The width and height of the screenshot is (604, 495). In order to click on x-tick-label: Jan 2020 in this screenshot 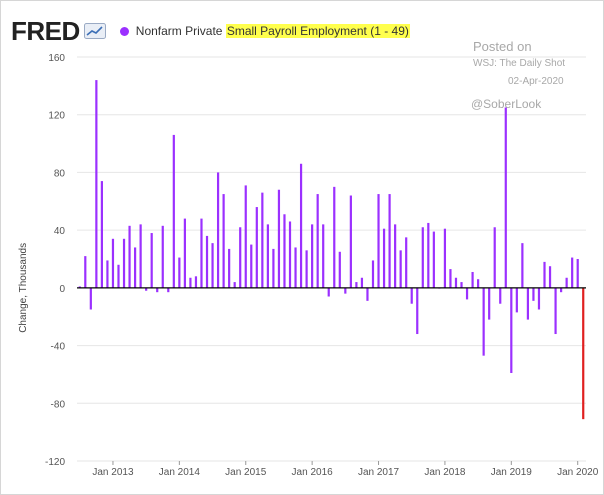, I will do `click(578, 472)`.